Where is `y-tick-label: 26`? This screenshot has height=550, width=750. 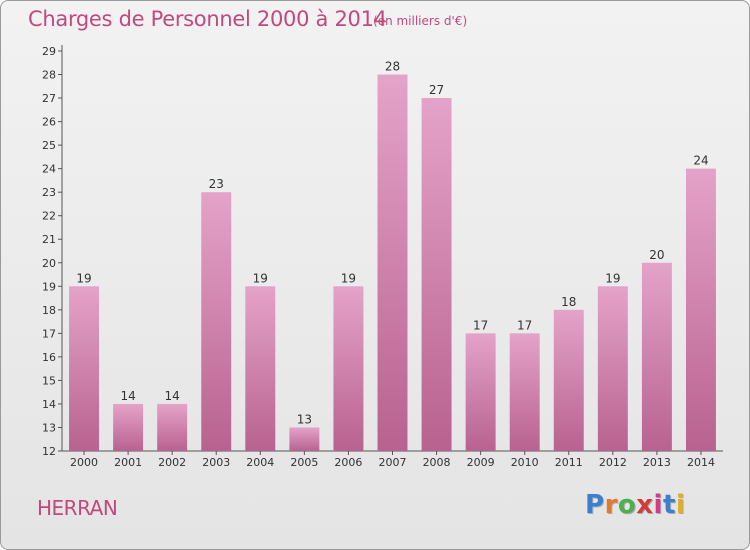
y-tick-label: 26 is located at coordinates (49, 122).